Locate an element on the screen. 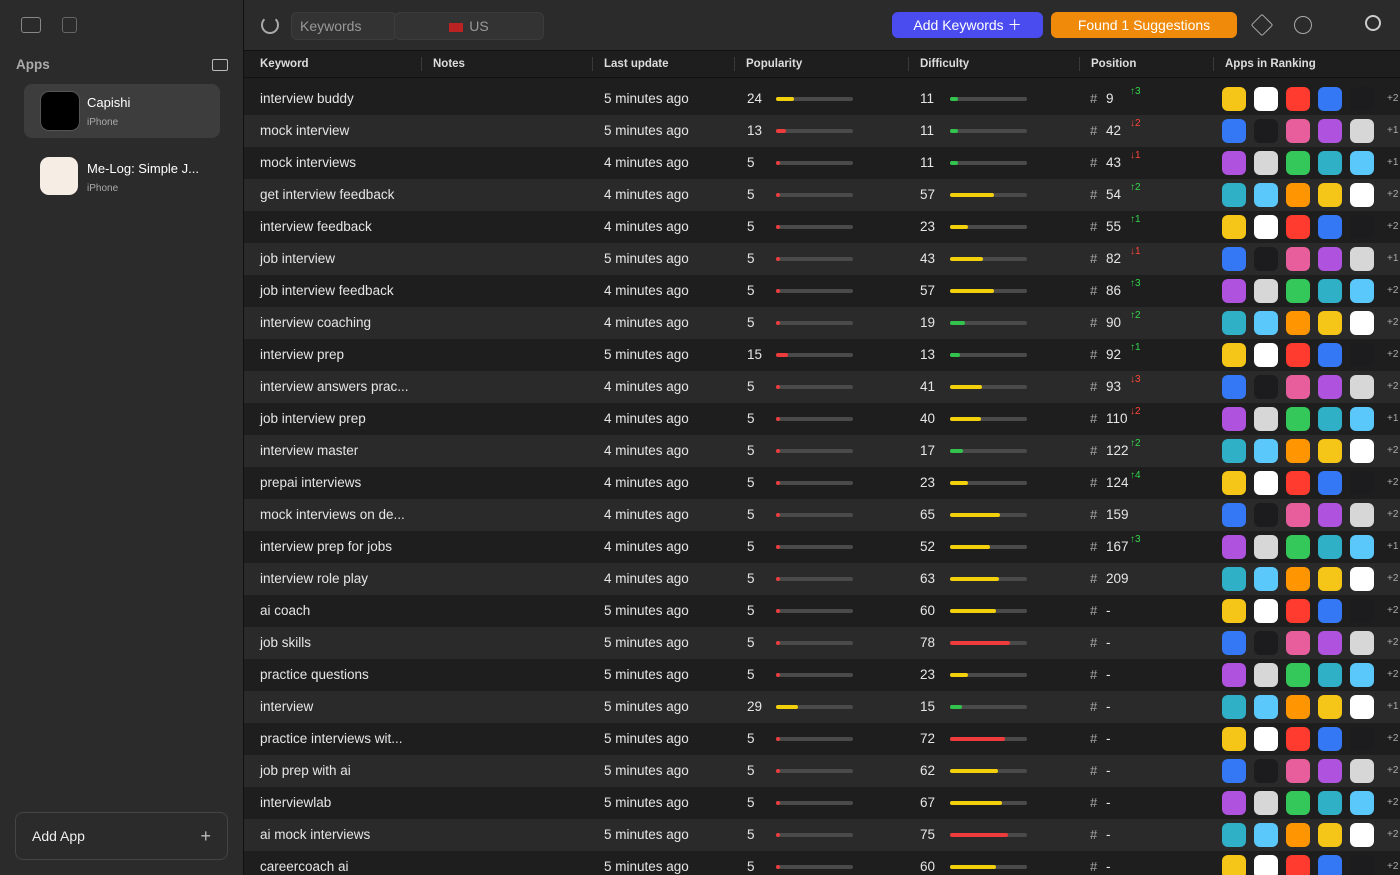 This screenshot has width=1400, height=875. more-menu is located at coordinates (1303, 25).